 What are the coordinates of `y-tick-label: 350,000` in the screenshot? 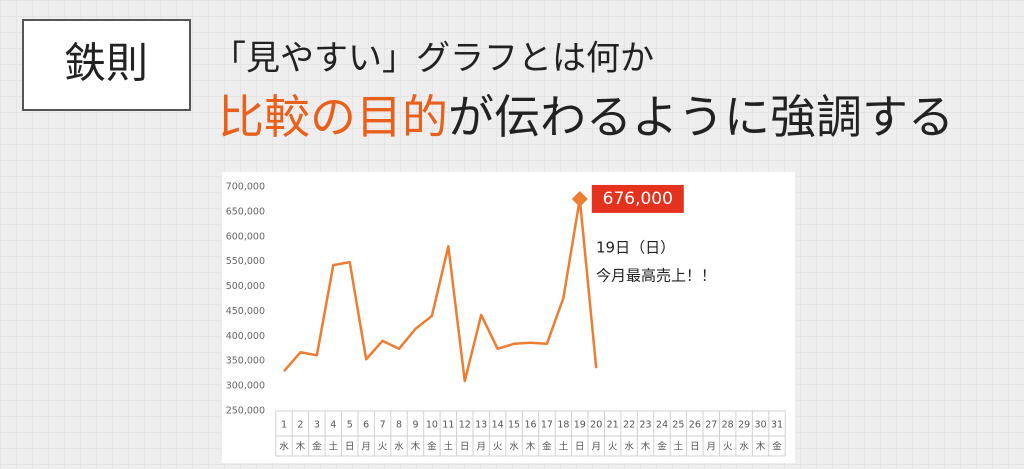 It's located at (245, 361).